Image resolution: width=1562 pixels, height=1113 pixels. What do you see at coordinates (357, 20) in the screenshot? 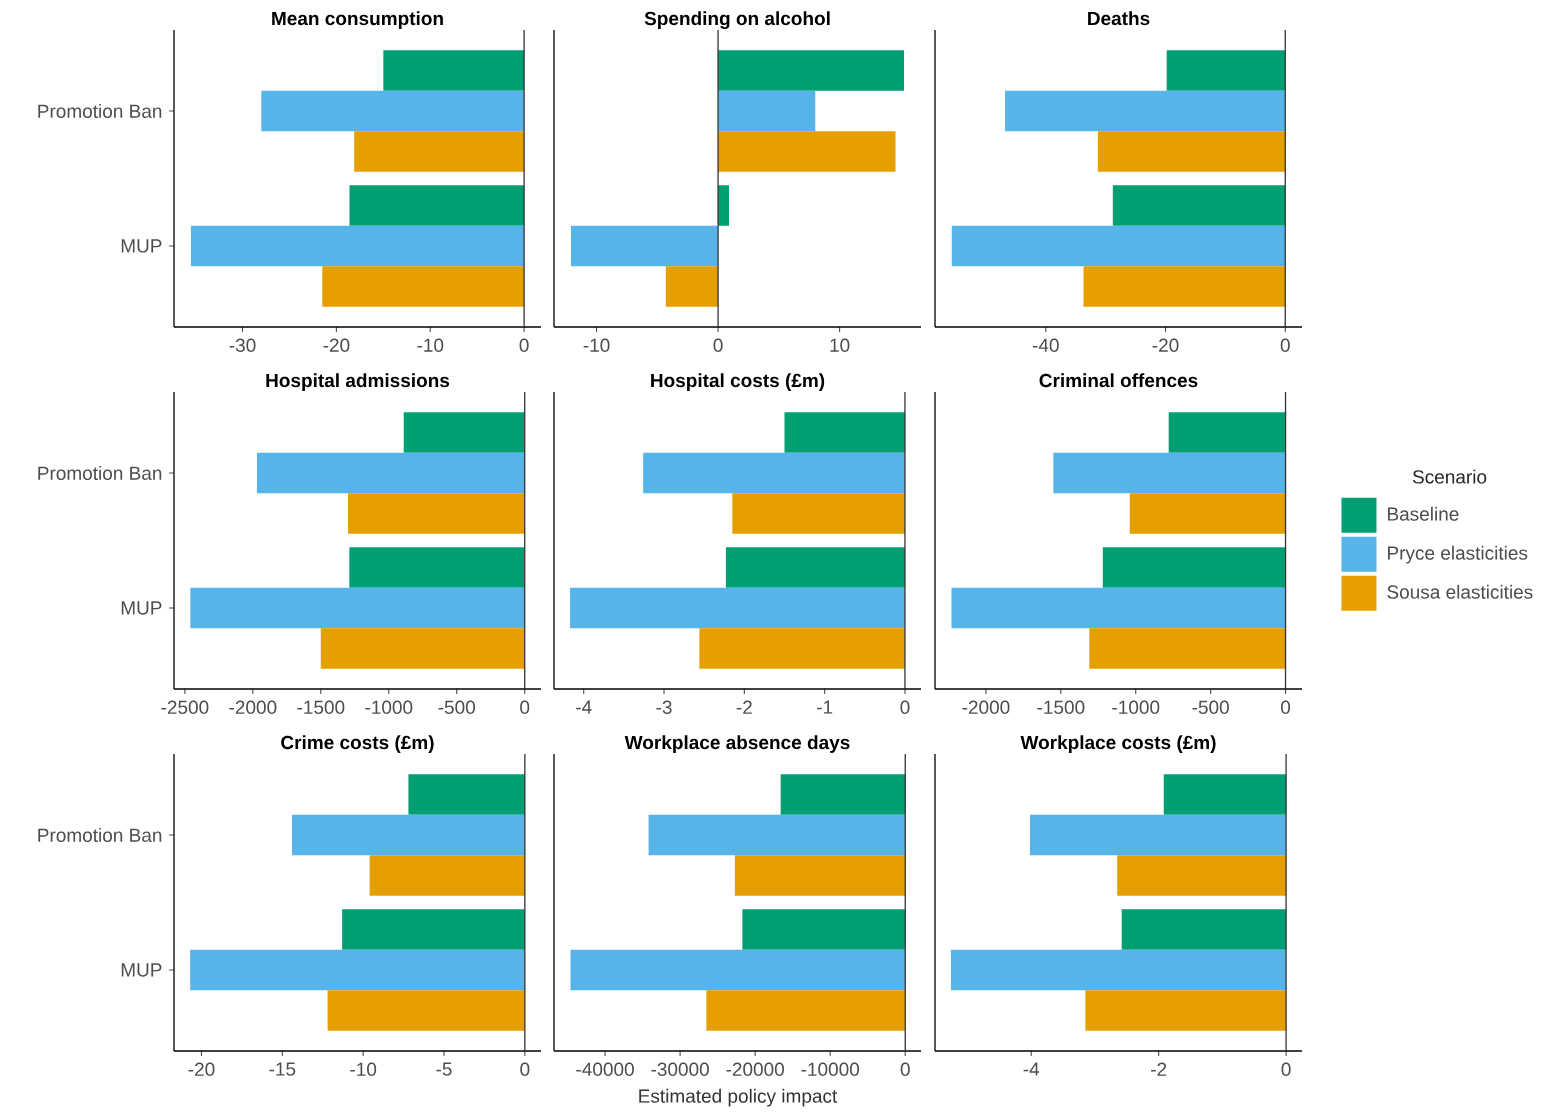
I see `chart-title: Mean consumption` at bounding box center [357, 20].